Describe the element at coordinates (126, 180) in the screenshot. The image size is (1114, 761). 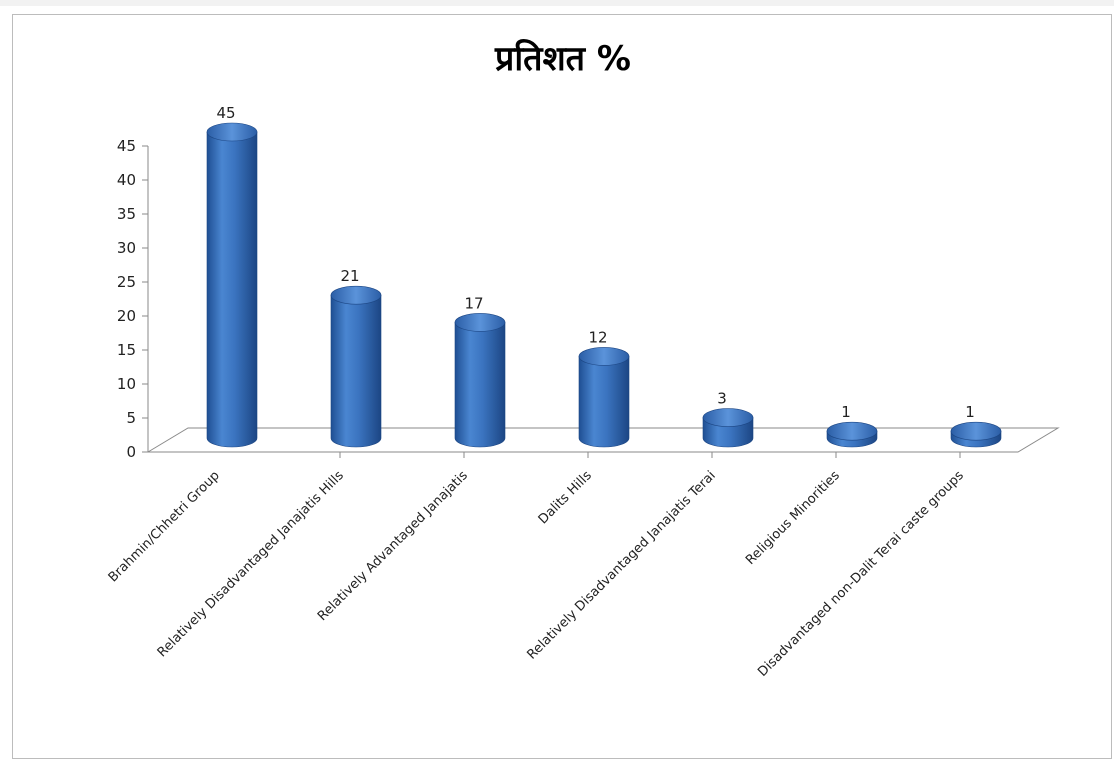
I see `y-tick-label: 40` at that location.